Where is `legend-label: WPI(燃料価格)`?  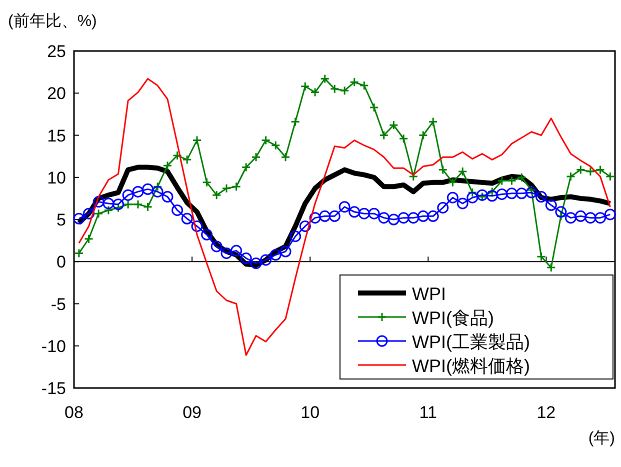 legend-label: WPI(燃料価格) is located at coordinates (471, 366).